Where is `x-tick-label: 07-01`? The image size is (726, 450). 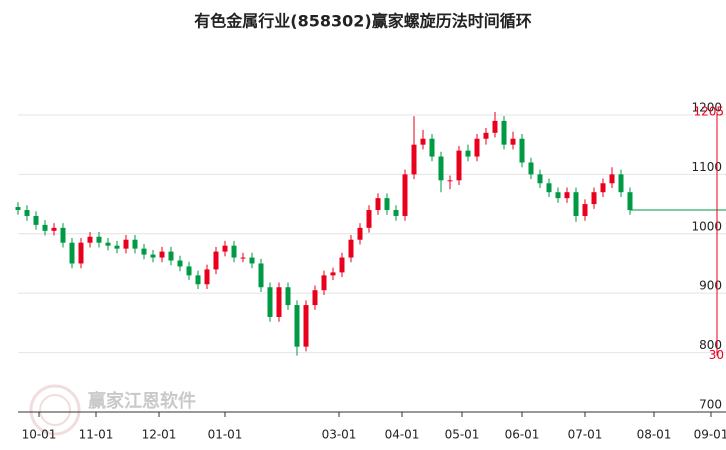
x-tick-label: 07-01 is located at coordinates (585, 435).